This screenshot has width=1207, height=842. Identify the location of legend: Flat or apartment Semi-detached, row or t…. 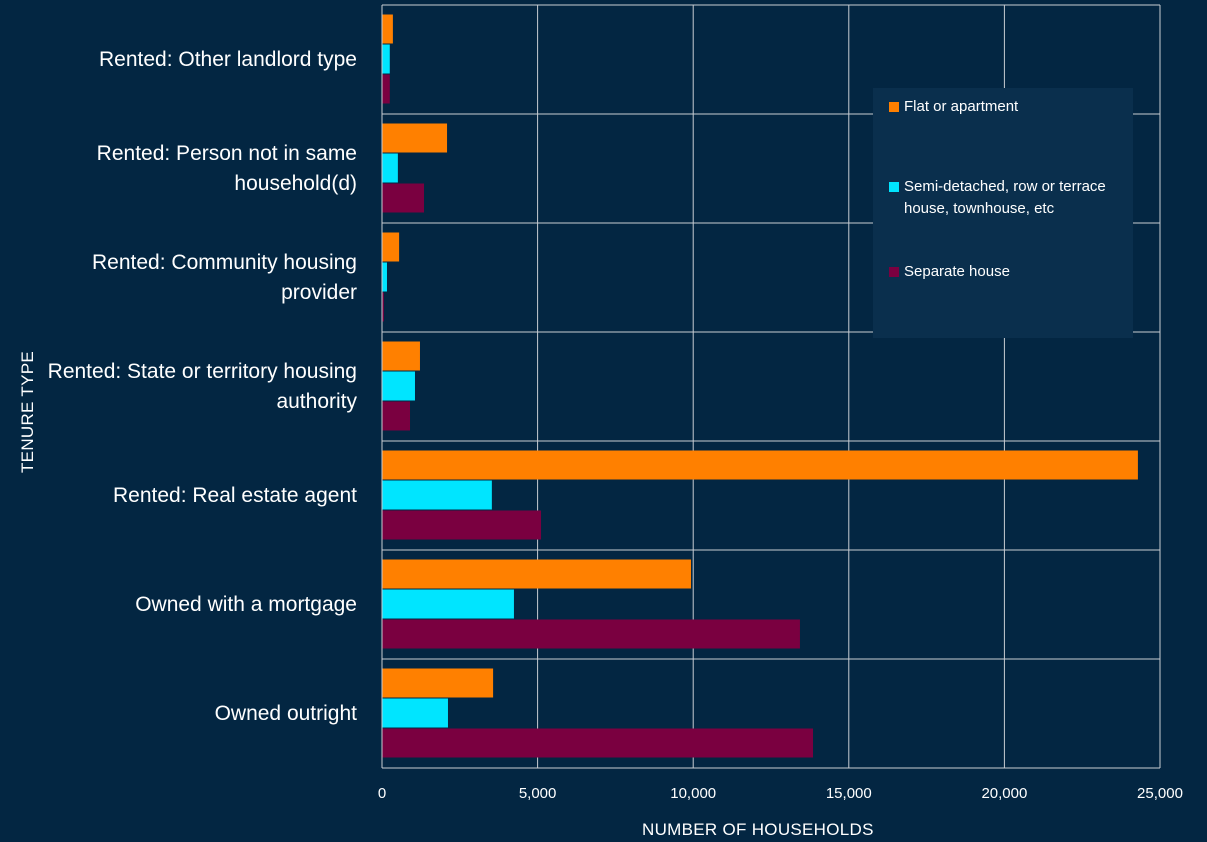
(1003, 213).